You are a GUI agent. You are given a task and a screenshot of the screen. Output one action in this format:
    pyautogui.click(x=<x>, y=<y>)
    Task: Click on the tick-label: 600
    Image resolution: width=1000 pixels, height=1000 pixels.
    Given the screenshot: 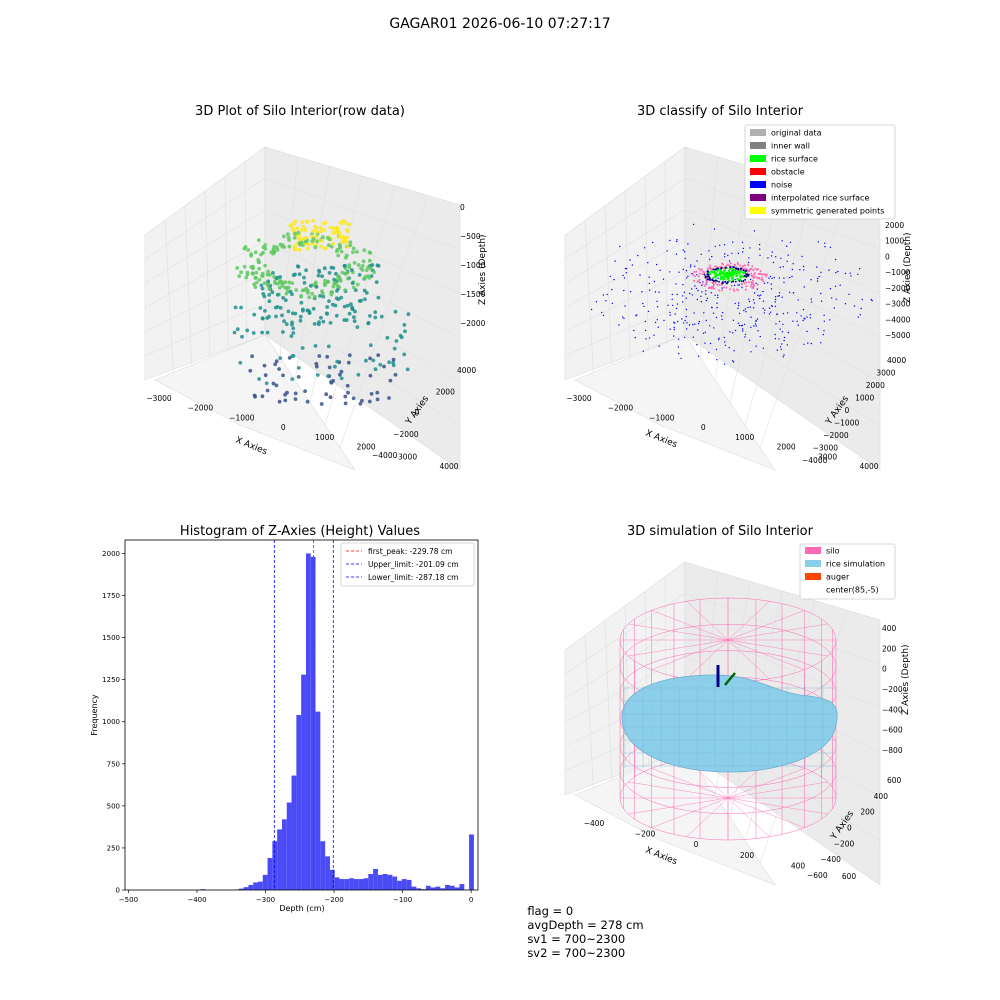 What is the action you would take?
    pyautogui.click(x=849, y=876)
    